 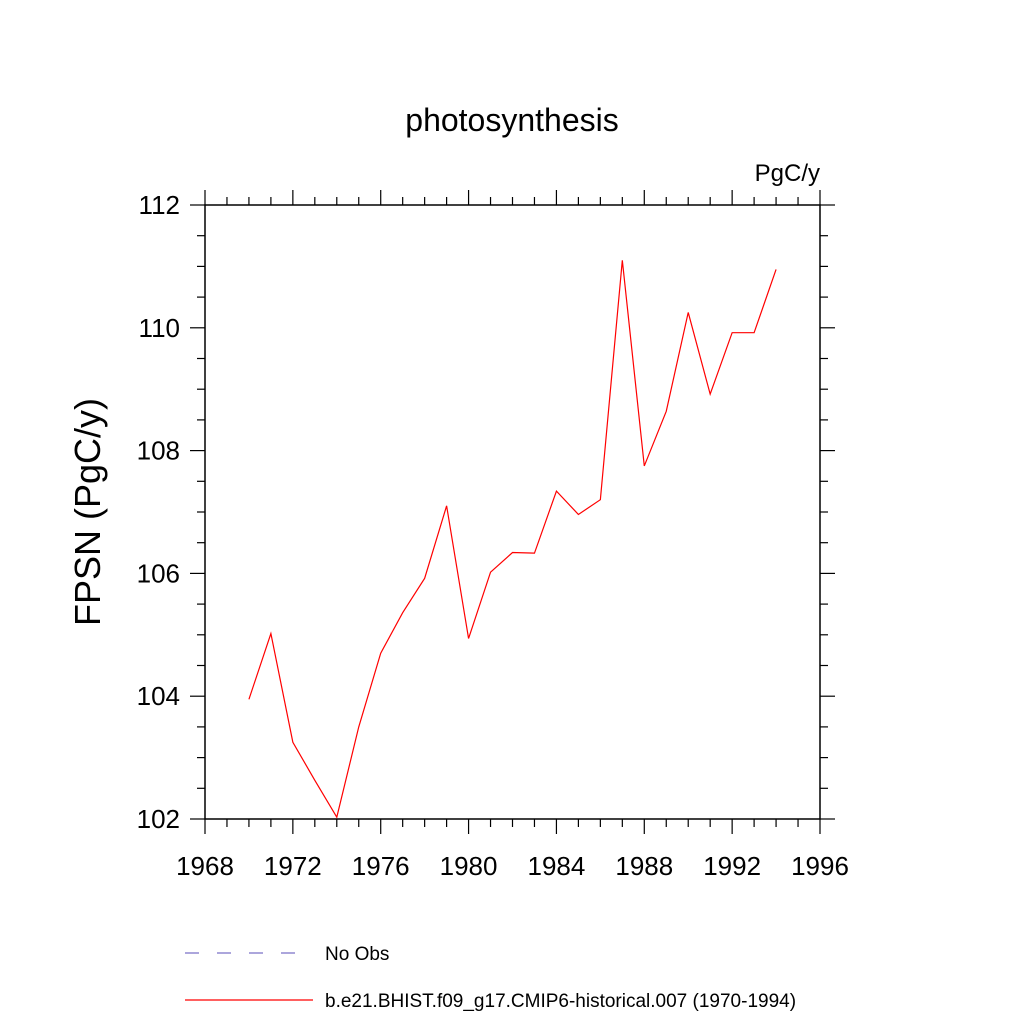 I want to click on chart-title: photosynthesis, so click(x=511, y=120).